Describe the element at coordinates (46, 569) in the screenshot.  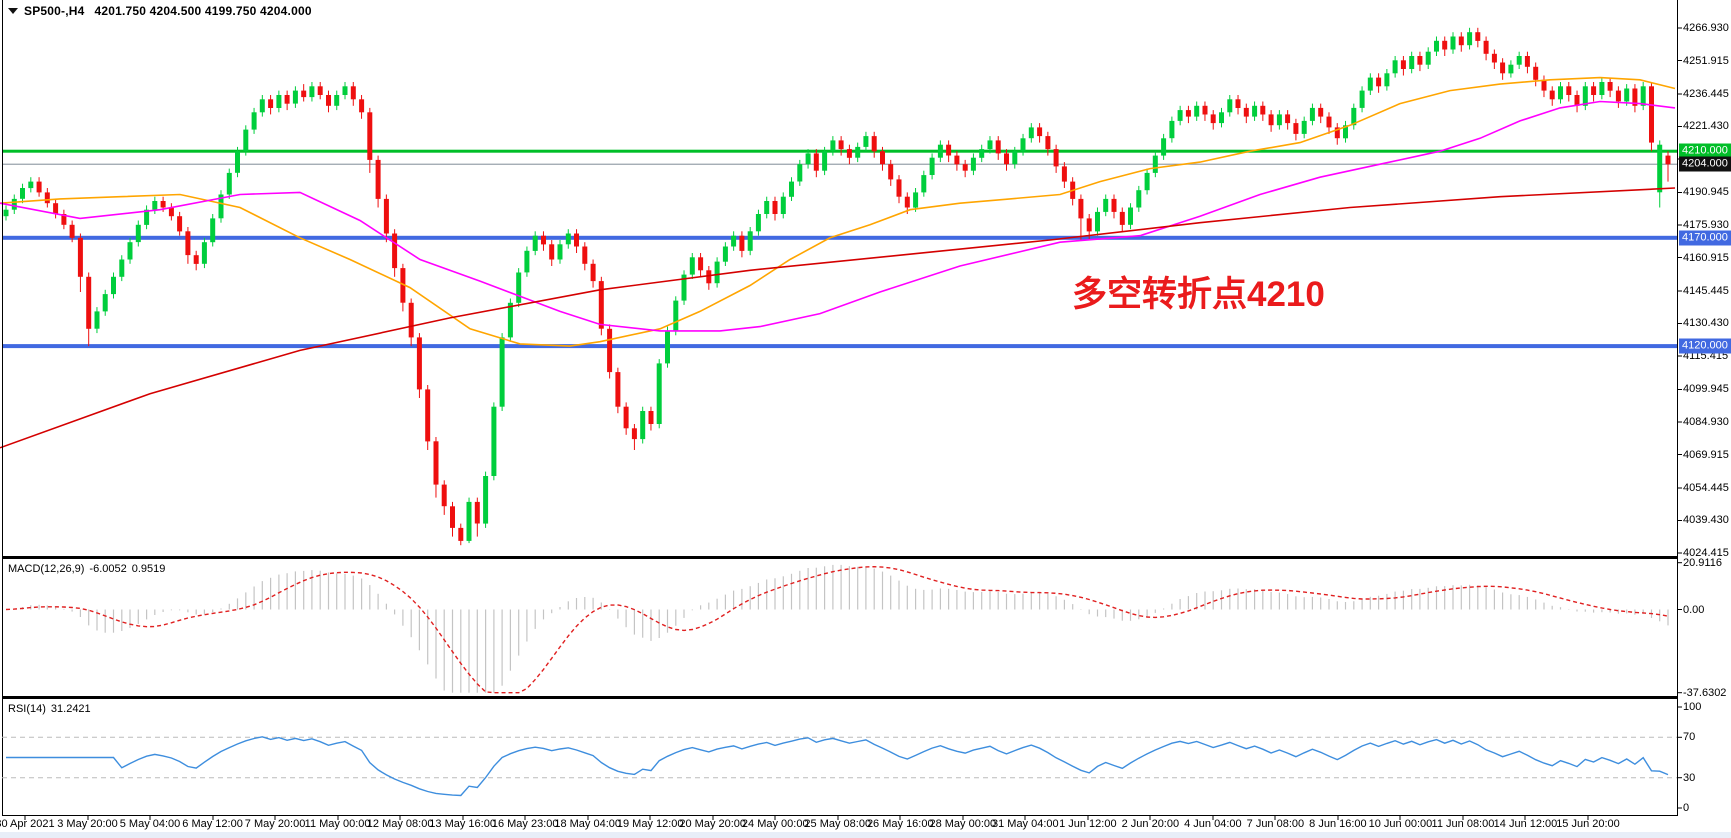
I see `macd-indicator-name: MACD(12,26,9)` at that location.